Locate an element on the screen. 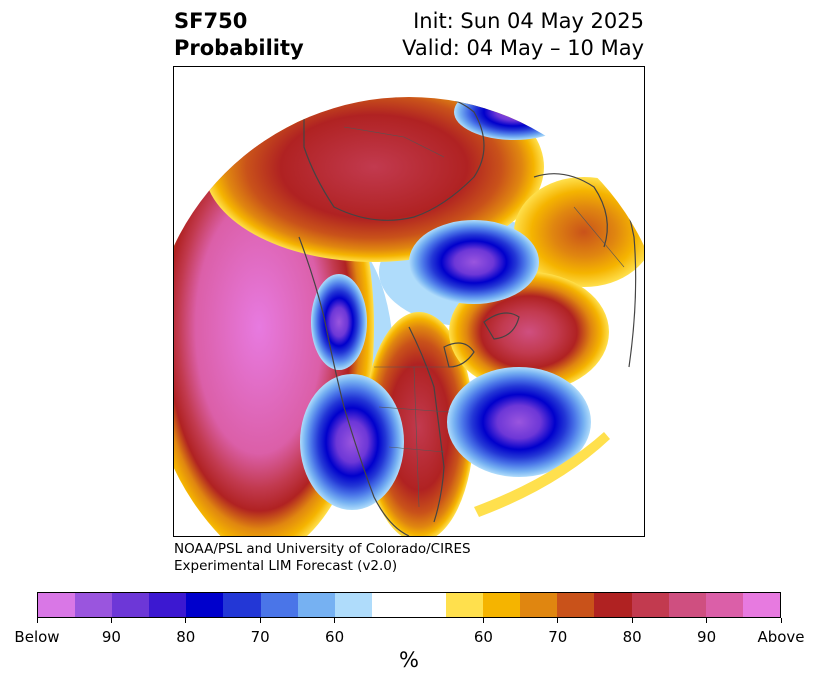 This screenshot has height=686, width=819. title-type: Probability is located at coordinates (239, 48).